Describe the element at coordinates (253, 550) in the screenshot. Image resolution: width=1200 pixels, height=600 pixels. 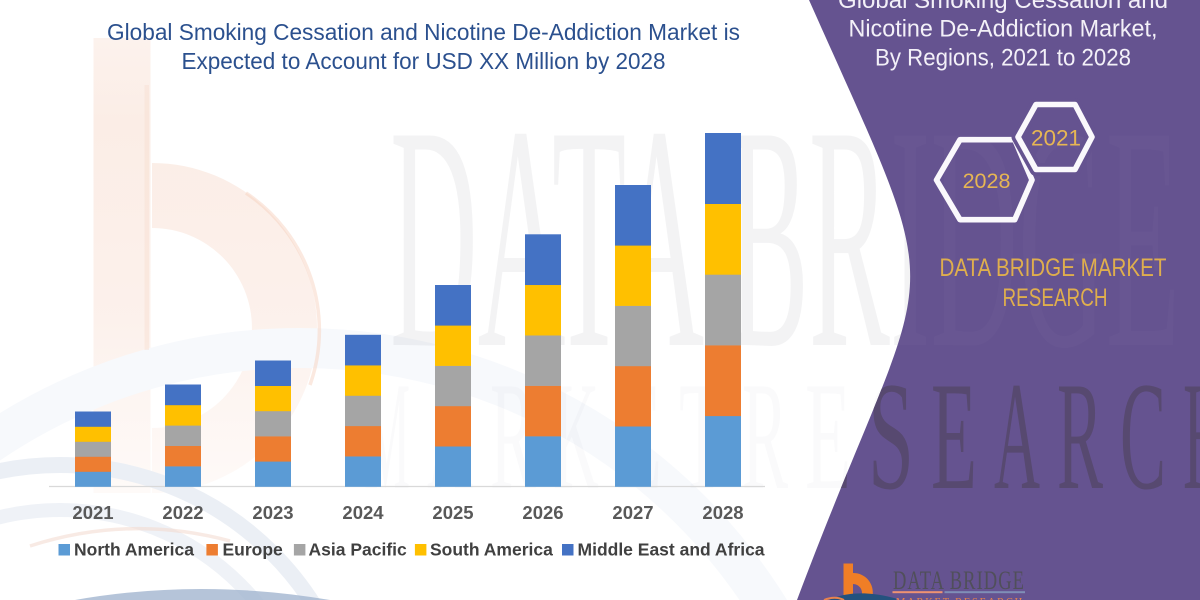
I see `svg-text: Europe` at that location.